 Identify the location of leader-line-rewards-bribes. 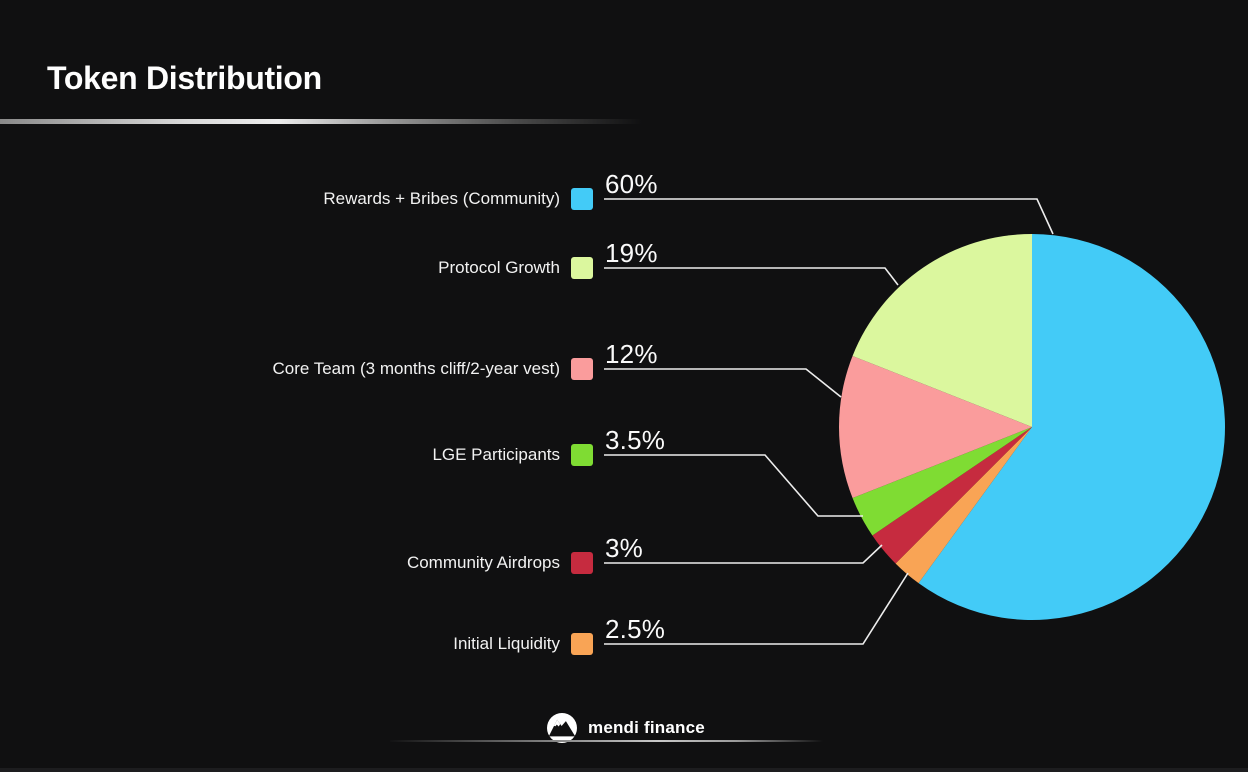
(829, 216).